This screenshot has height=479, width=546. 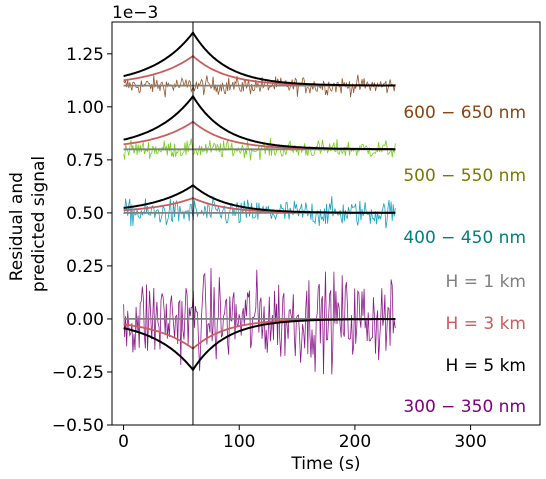 I want to click on offset-label: 1e−3, so click(x=135, y=13).